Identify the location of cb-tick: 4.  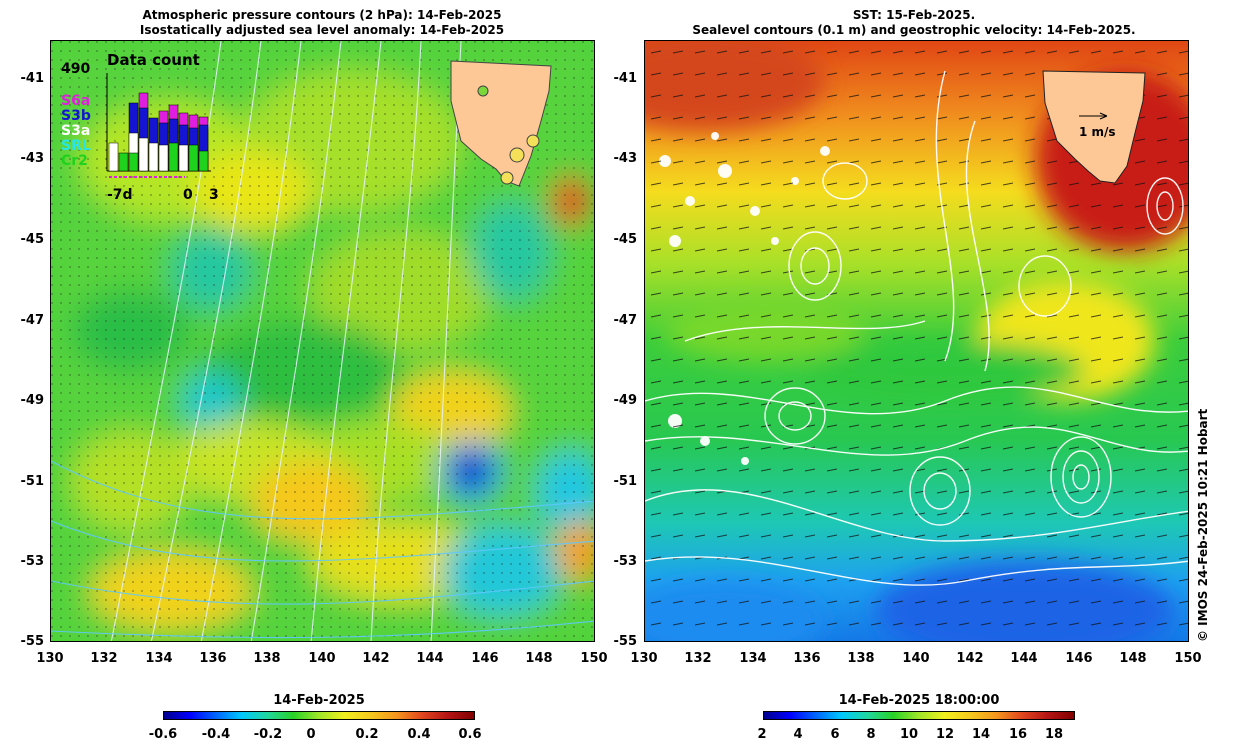
(798, 734).